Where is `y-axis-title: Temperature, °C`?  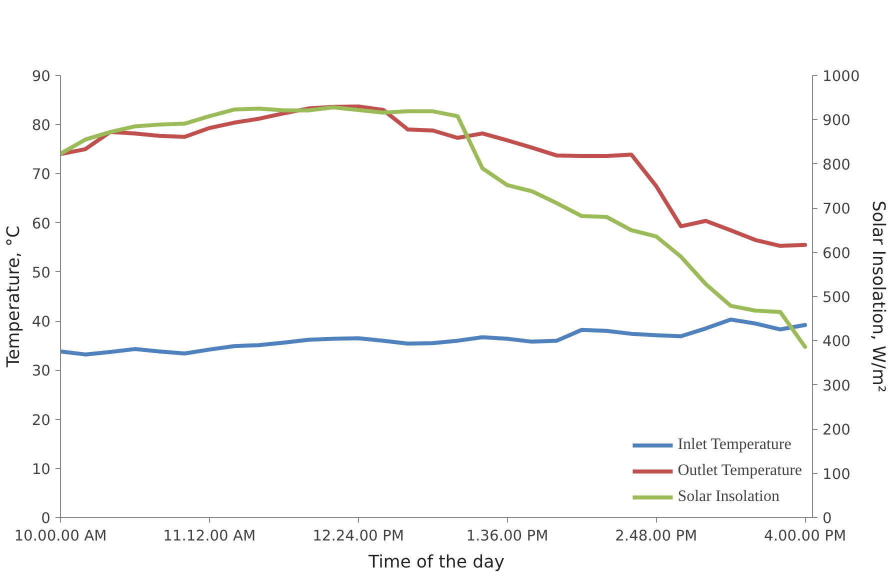
y-axis-title: Temperature, °C is located at coordinates (14, 297).